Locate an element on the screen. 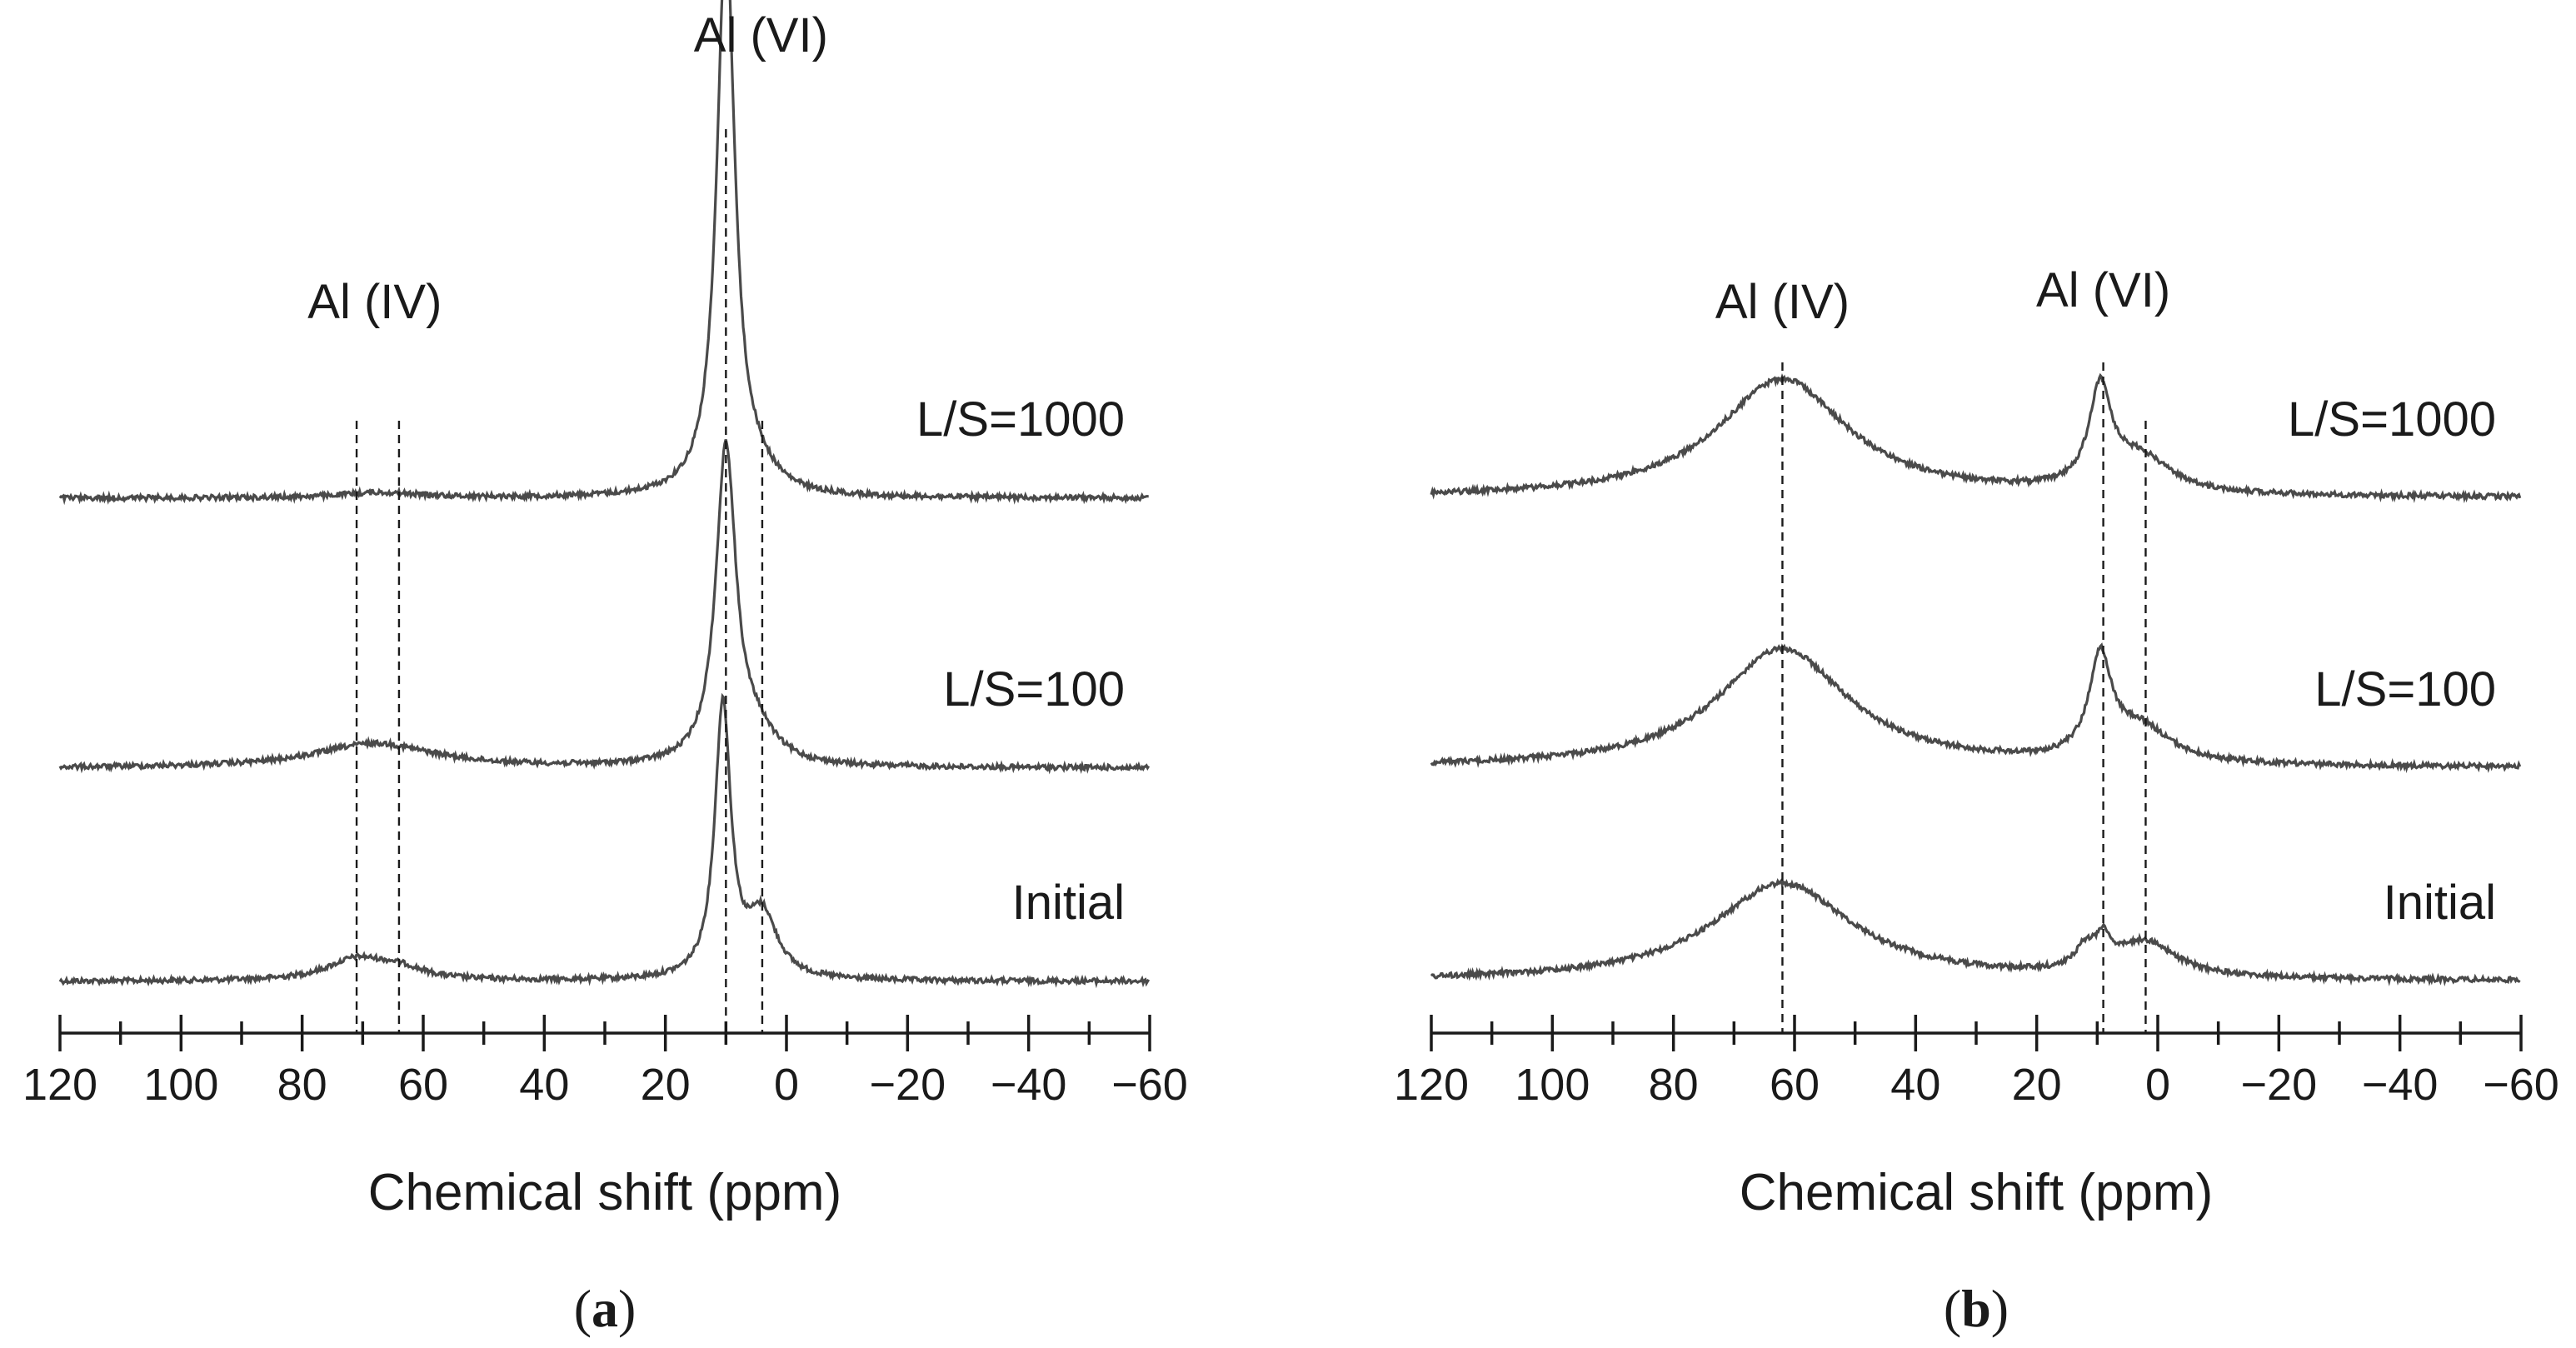  panel-a-x-axis-label: Chemical shift (ppm) is located at coordinates (604, 1192).